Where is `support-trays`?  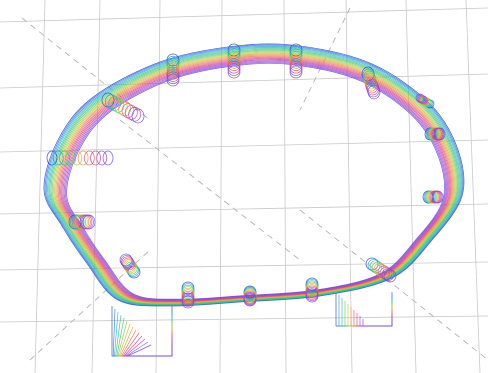
support-trays is located at coordinates (252, 324).